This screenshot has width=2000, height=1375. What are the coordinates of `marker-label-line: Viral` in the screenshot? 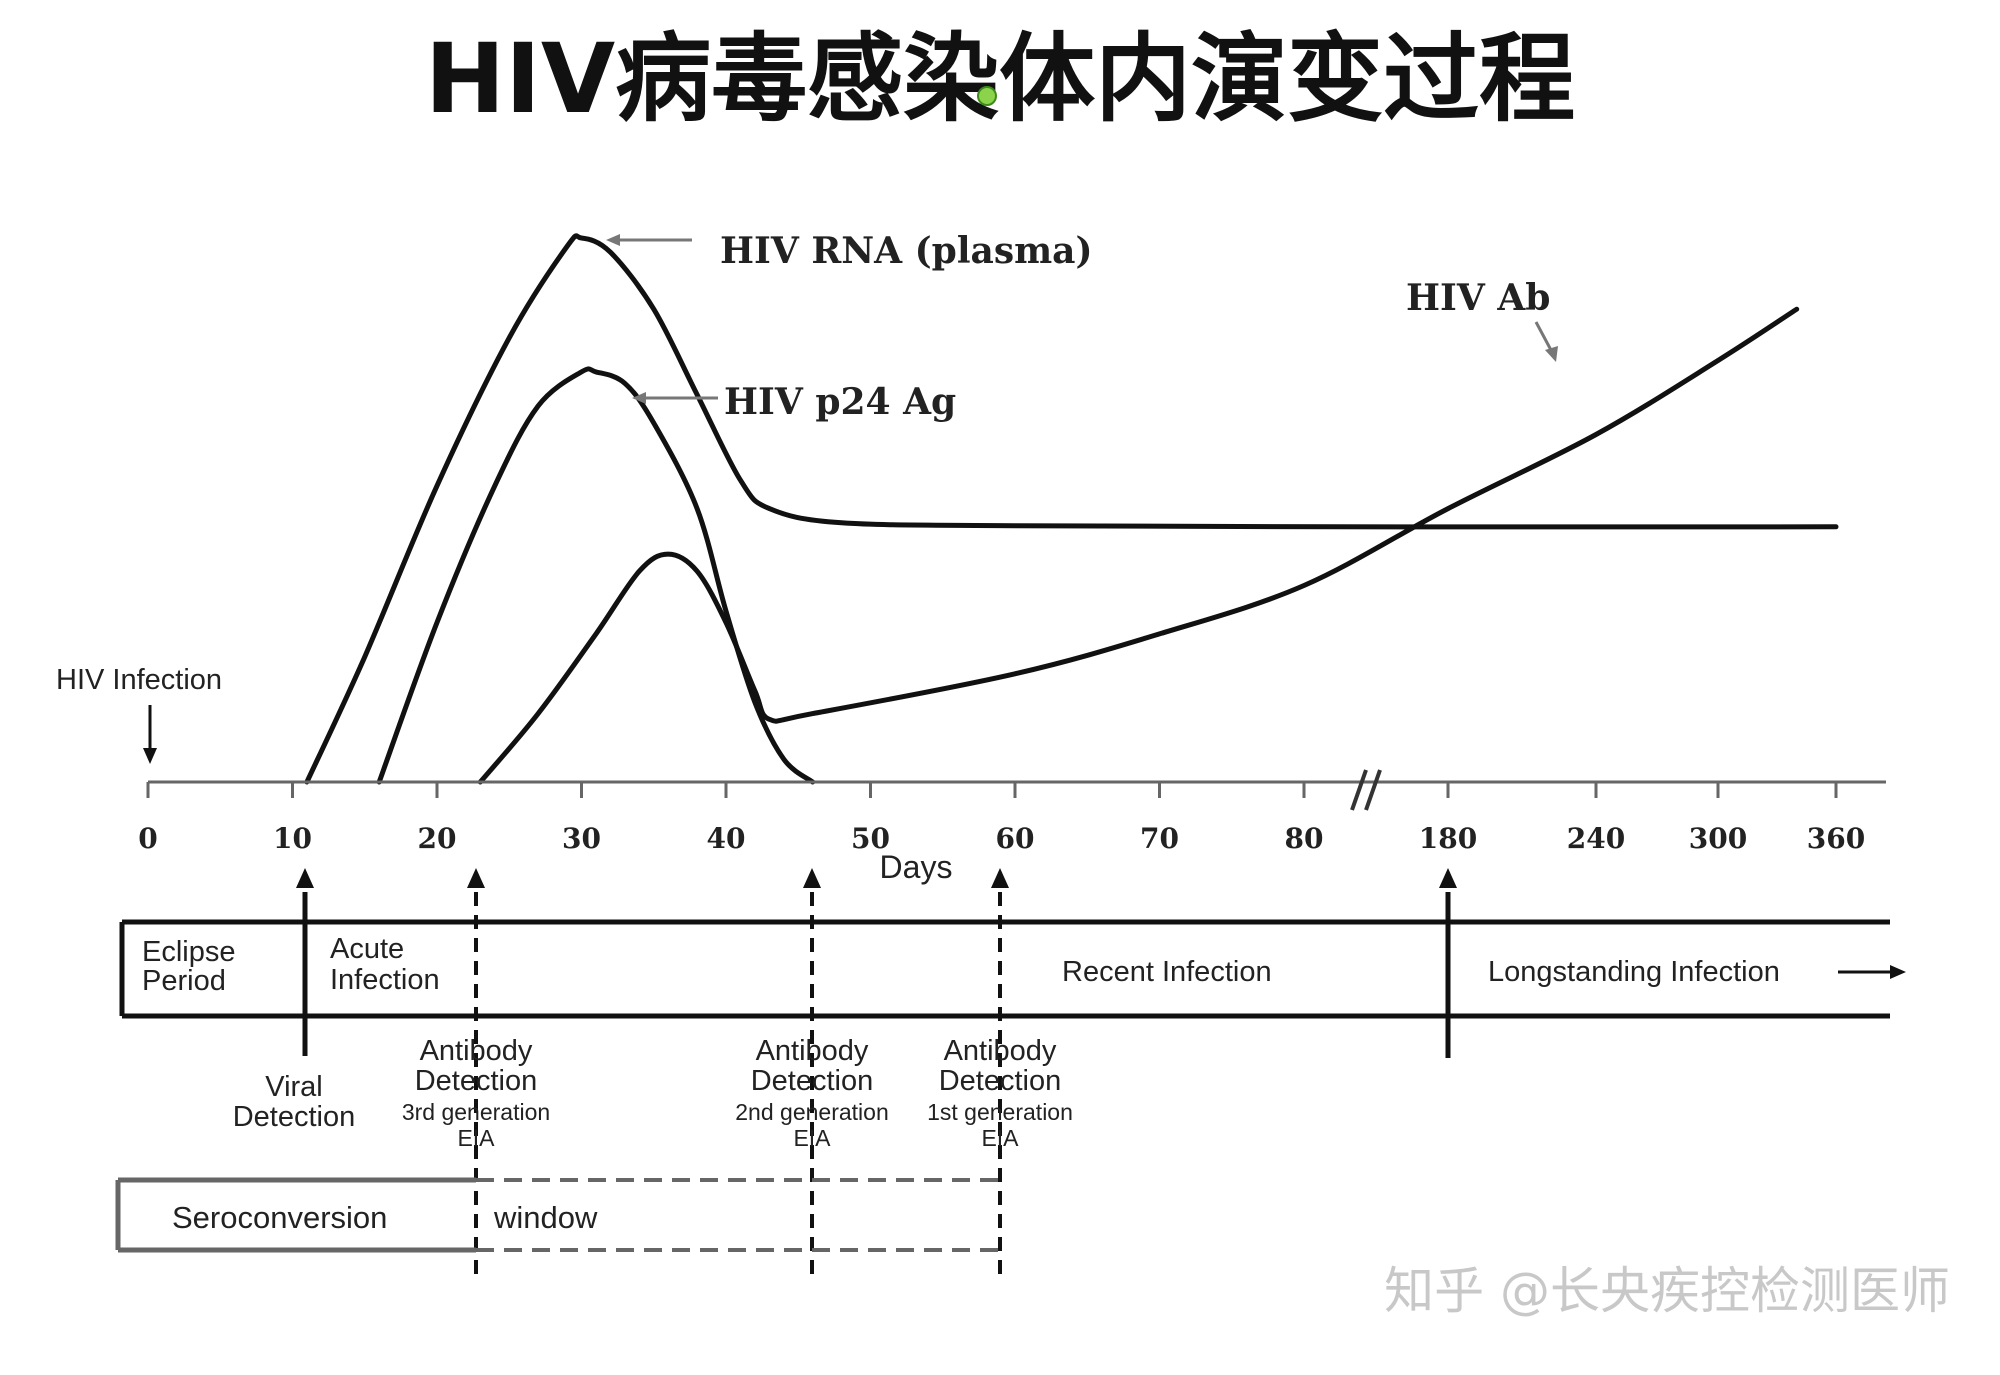 It's located at (294, 1087).